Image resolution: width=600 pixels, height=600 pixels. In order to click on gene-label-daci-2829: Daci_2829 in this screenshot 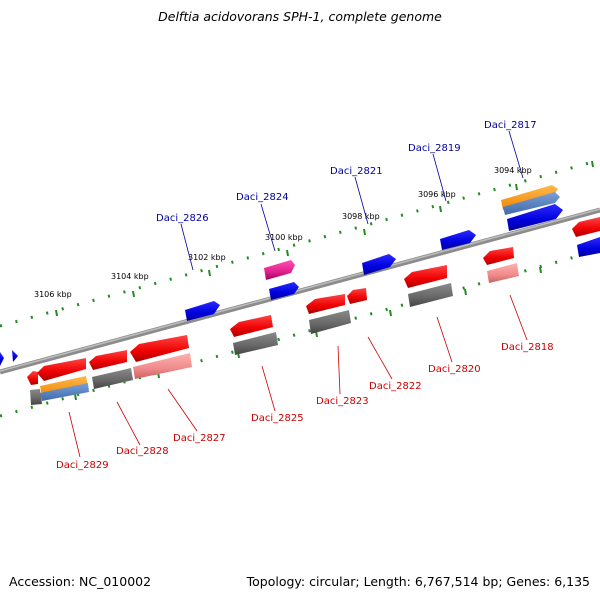, I will do `click(82, 465)`.